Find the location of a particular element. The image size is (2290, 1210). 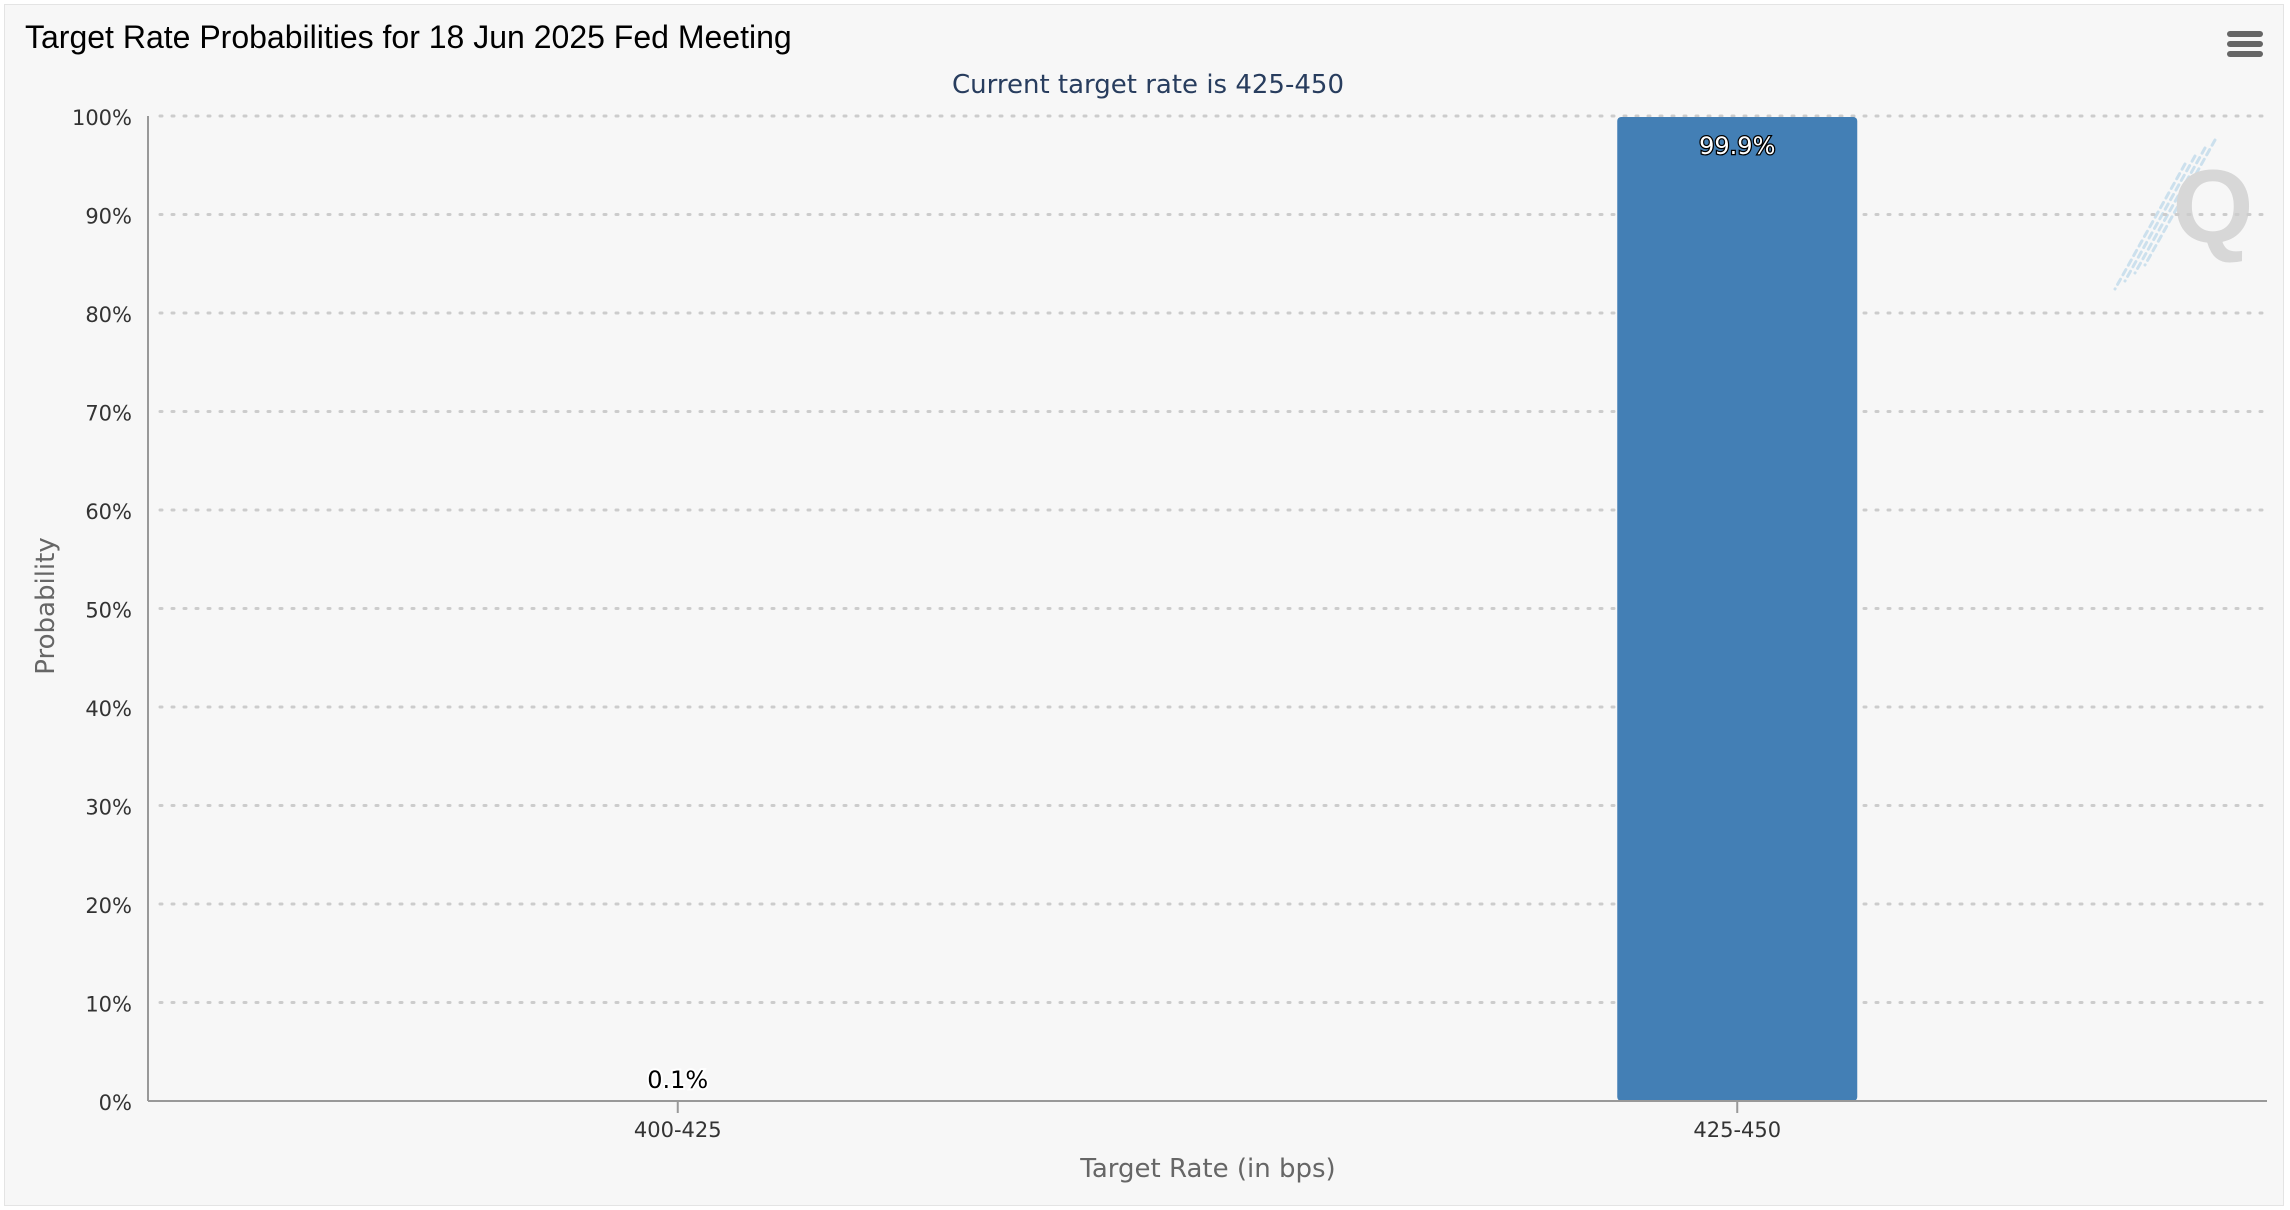

y-tick-label: 0% is located at coordinates (115, 1103).